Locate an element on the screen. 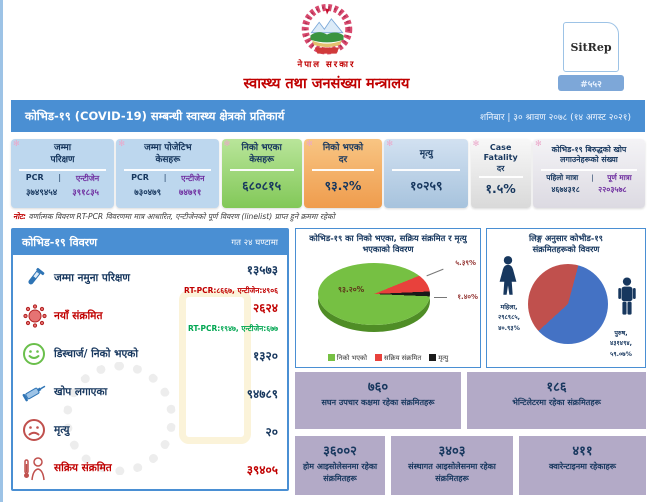  legend-item-recovered: निको भएको is located at coordinates (347, 357).